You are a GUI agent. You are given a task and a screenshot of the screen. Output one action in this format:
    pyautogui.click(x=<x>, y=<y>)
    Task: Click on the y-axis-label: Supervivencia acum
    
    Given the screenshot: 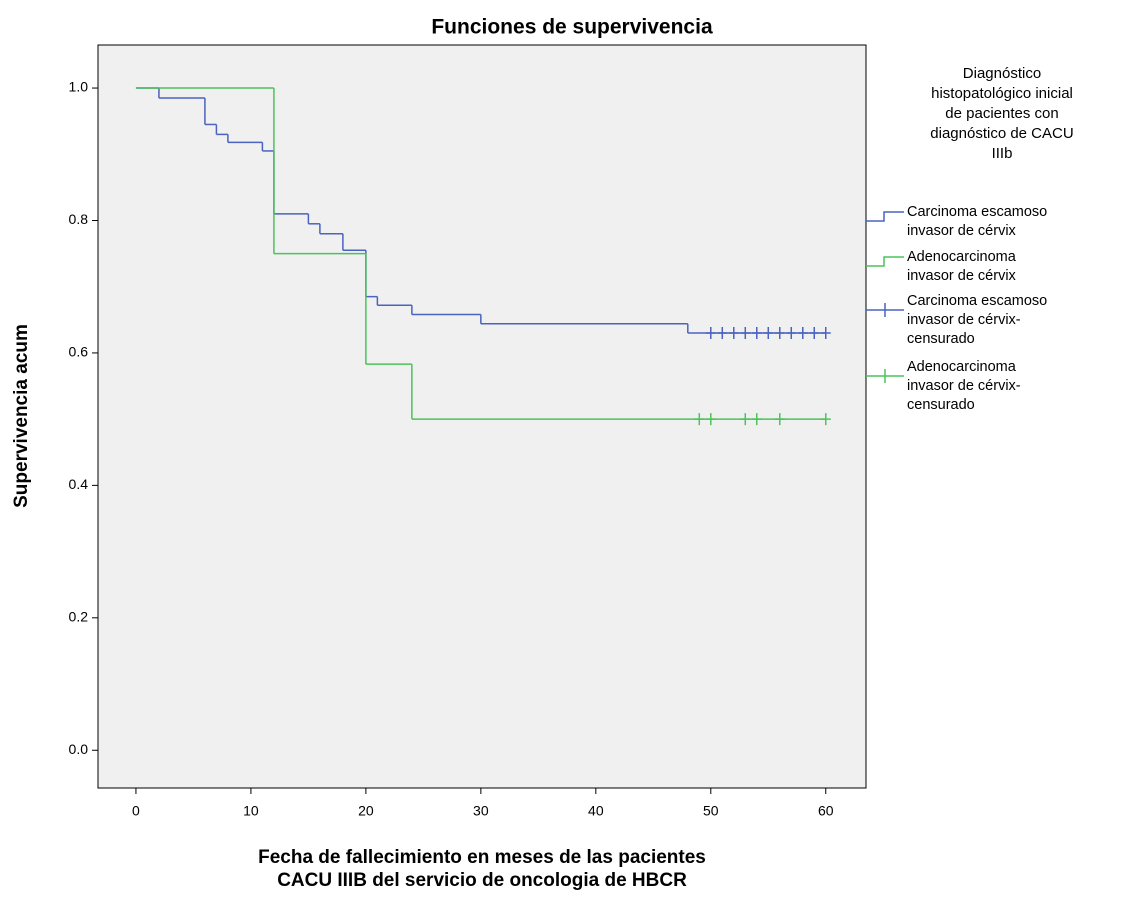 What is the action you would take?
    pyautogui.click(x=21, y=416)
    